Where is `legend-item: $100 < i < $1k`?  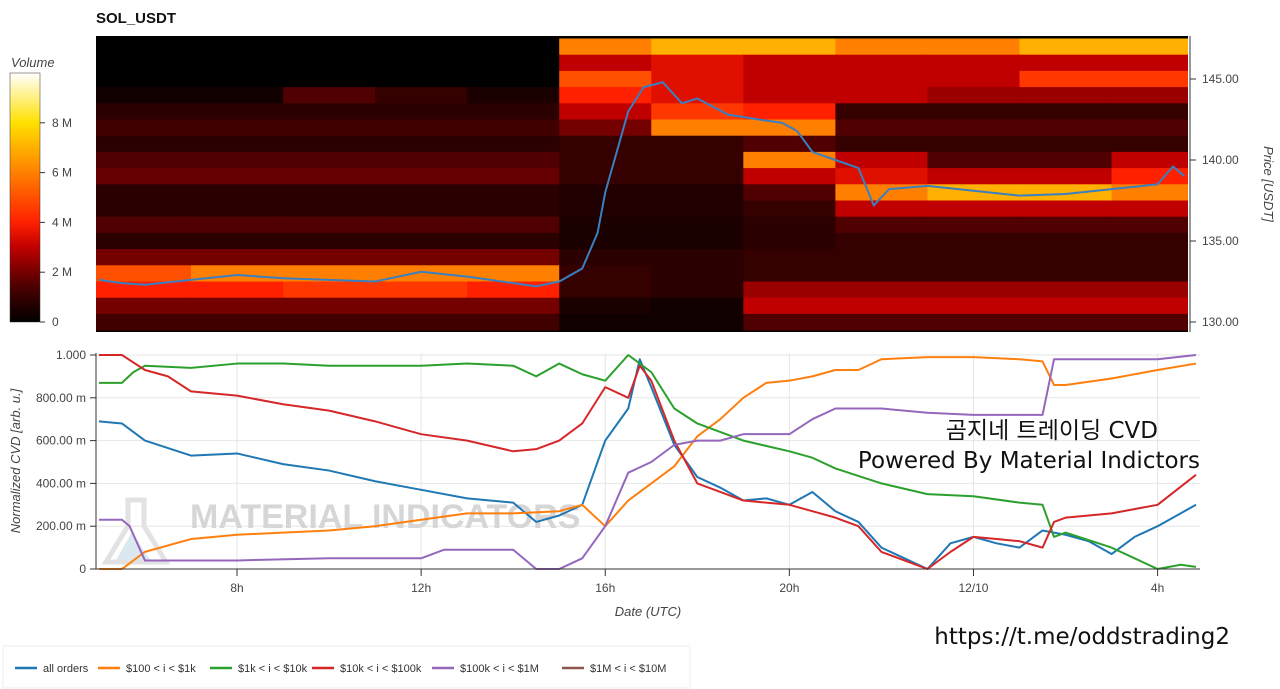 legend-item: $100 < i < $1k is located at coordinates (147, 669).